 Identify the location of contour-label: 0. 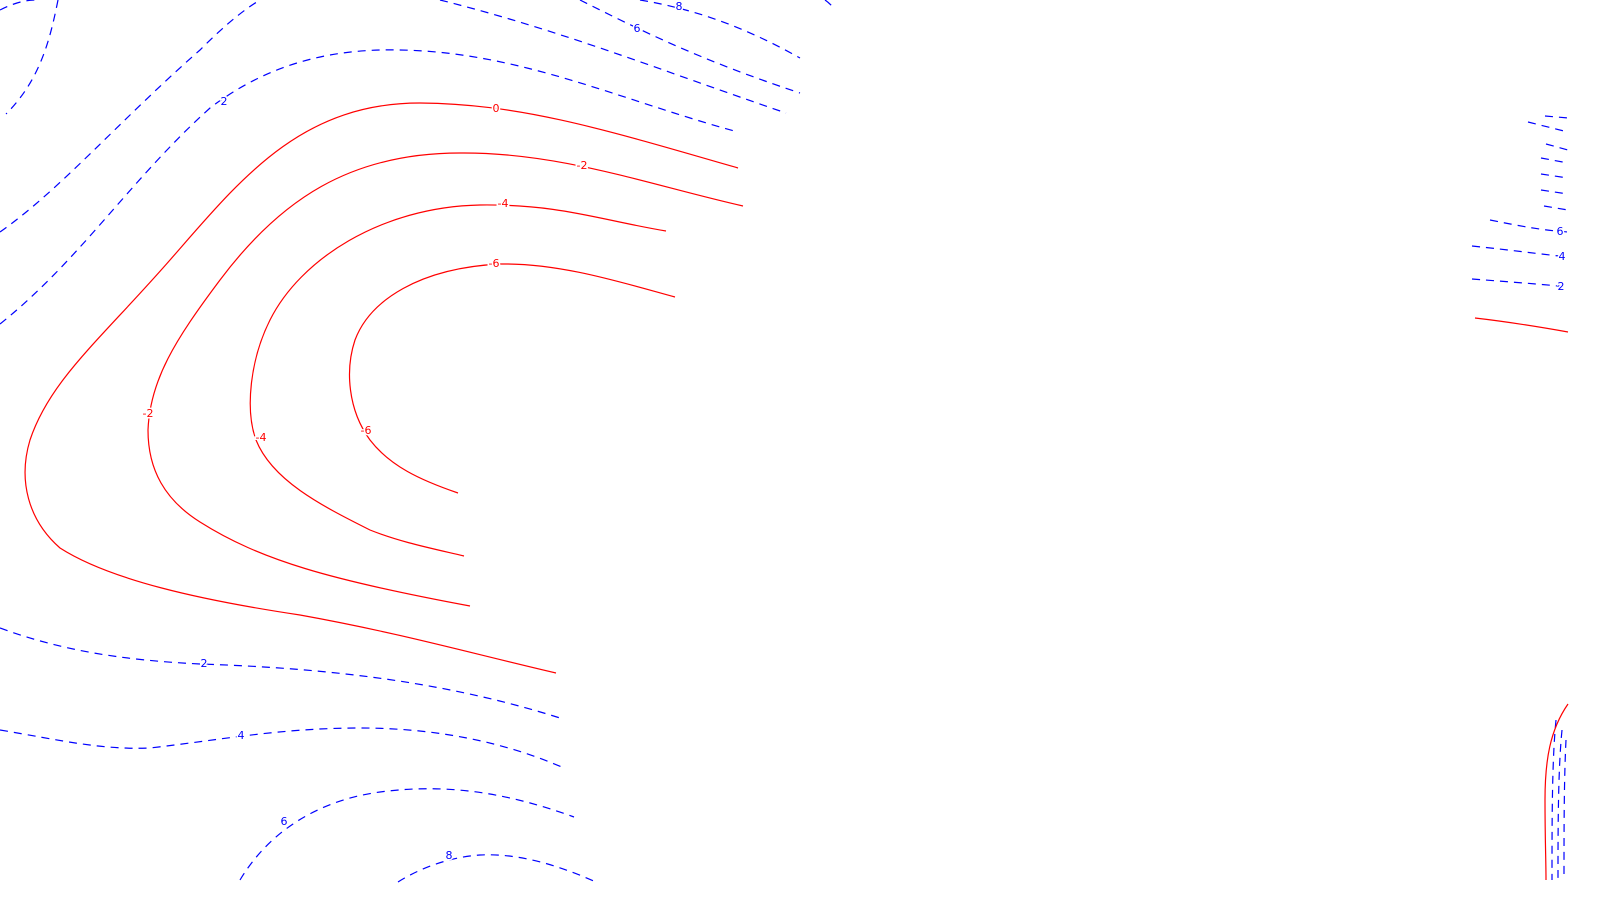
(496, 108).